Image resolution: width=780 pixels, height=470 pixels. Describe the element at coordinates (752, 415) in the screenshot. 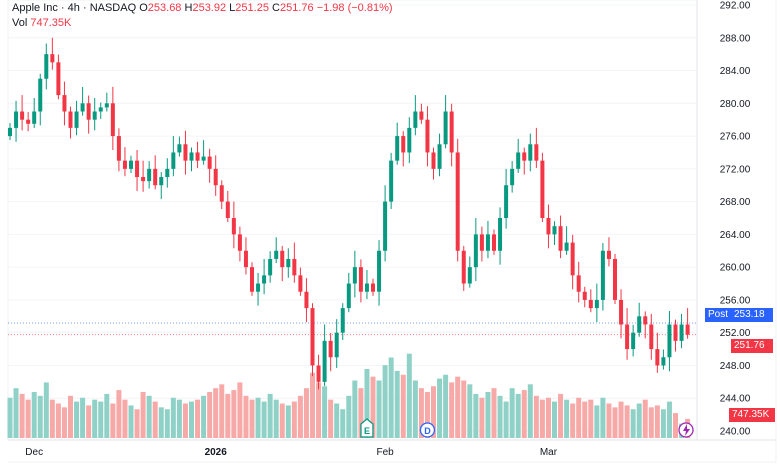

I see `volume-tag: 747.35K` at that location.